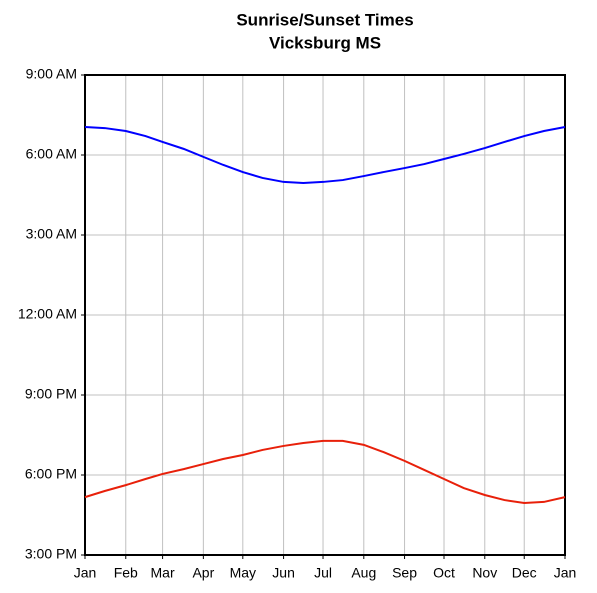  What do you see at coordinates (163, 573) in the screenshot?
I see `x-tick-label: Mar` at bounding box center [163, 573].